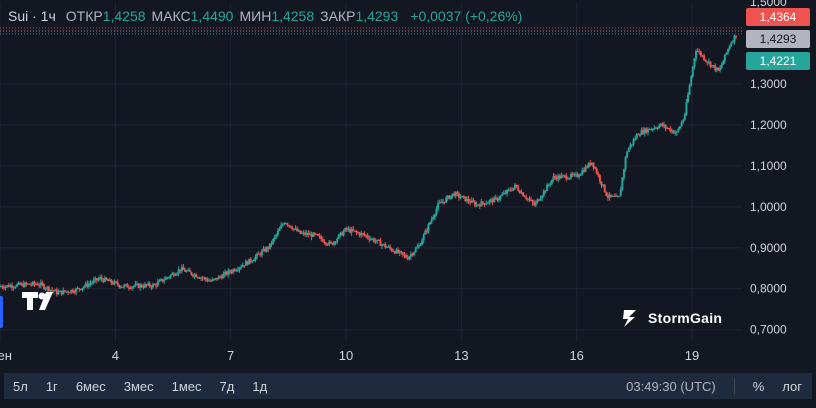  What do you see at coordinates (20, 386) in the screenshot?
I see `range-5y-button: 5л` at bounding box center [20, 386].